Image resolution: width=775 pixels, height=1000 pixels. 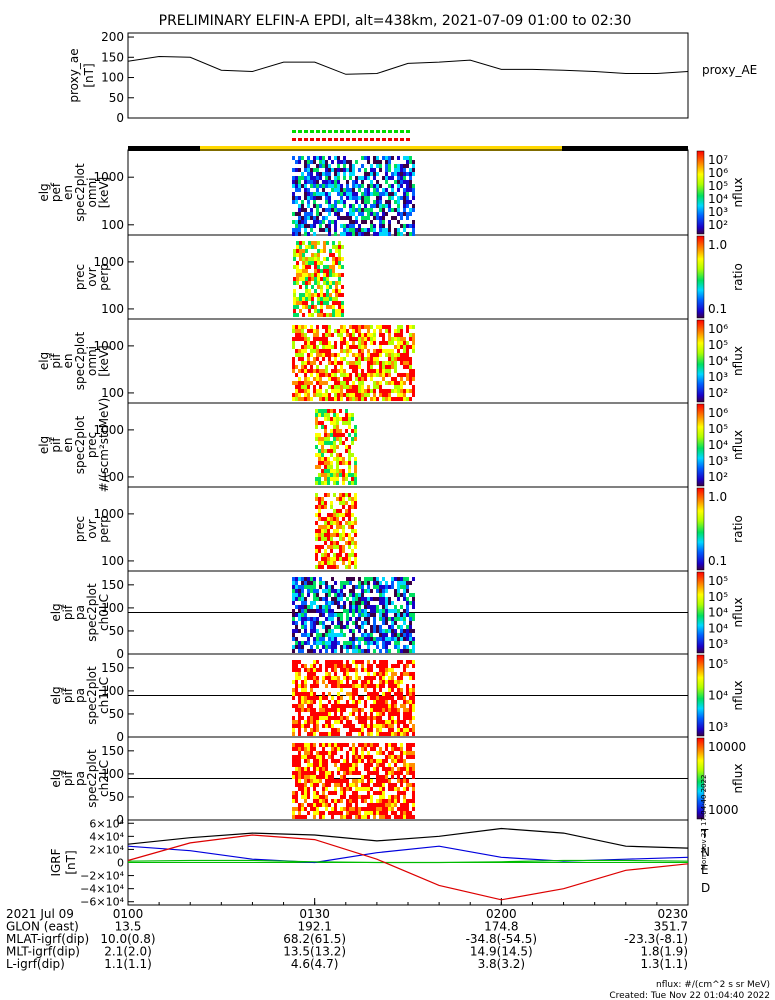 What do you see at coordinates (384, 131) in the screenshot?
I see `green-dot` at bounding box center [384, 131].